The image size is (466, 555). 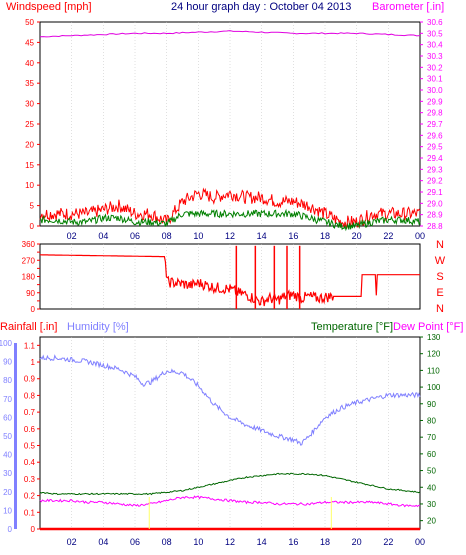 What do you see at coordinates (7, 380) in the screenshot?
I see `humidity-tick-label-80: 80` at bounding box center [7, 380].